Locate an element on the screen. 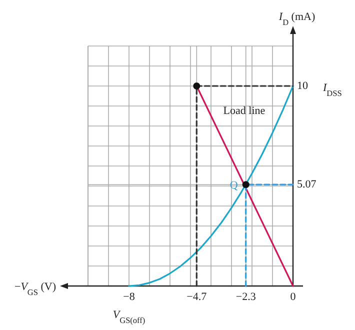 The height and width of the screenshot is (330, 355). text: V$_{GS(off)}$ is located at coordinates (129, 316).